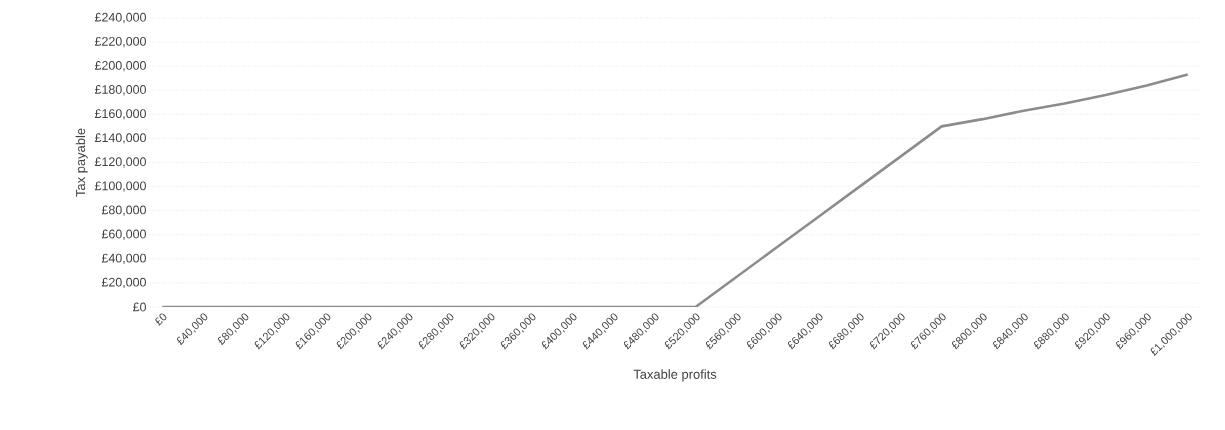  What do you see at coordinates (120, 18) in the screenshot?
I see `y-tick-label: £240,000` at bounding box center [120, 18].